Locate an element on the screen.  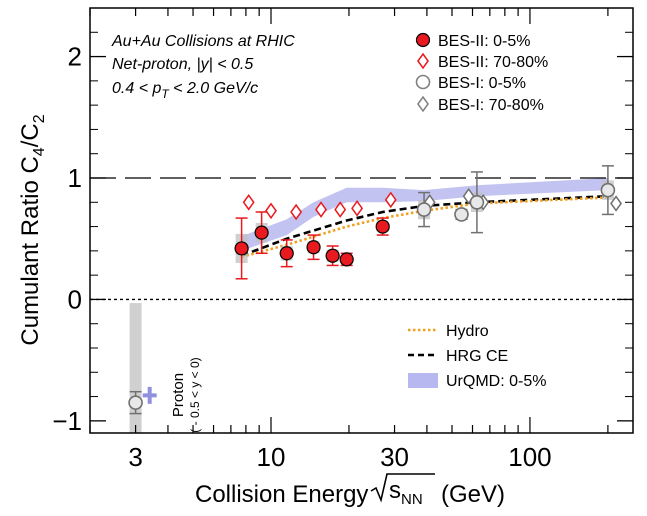
y-tick-label-1: 0 is located at coordinates (75, 299).